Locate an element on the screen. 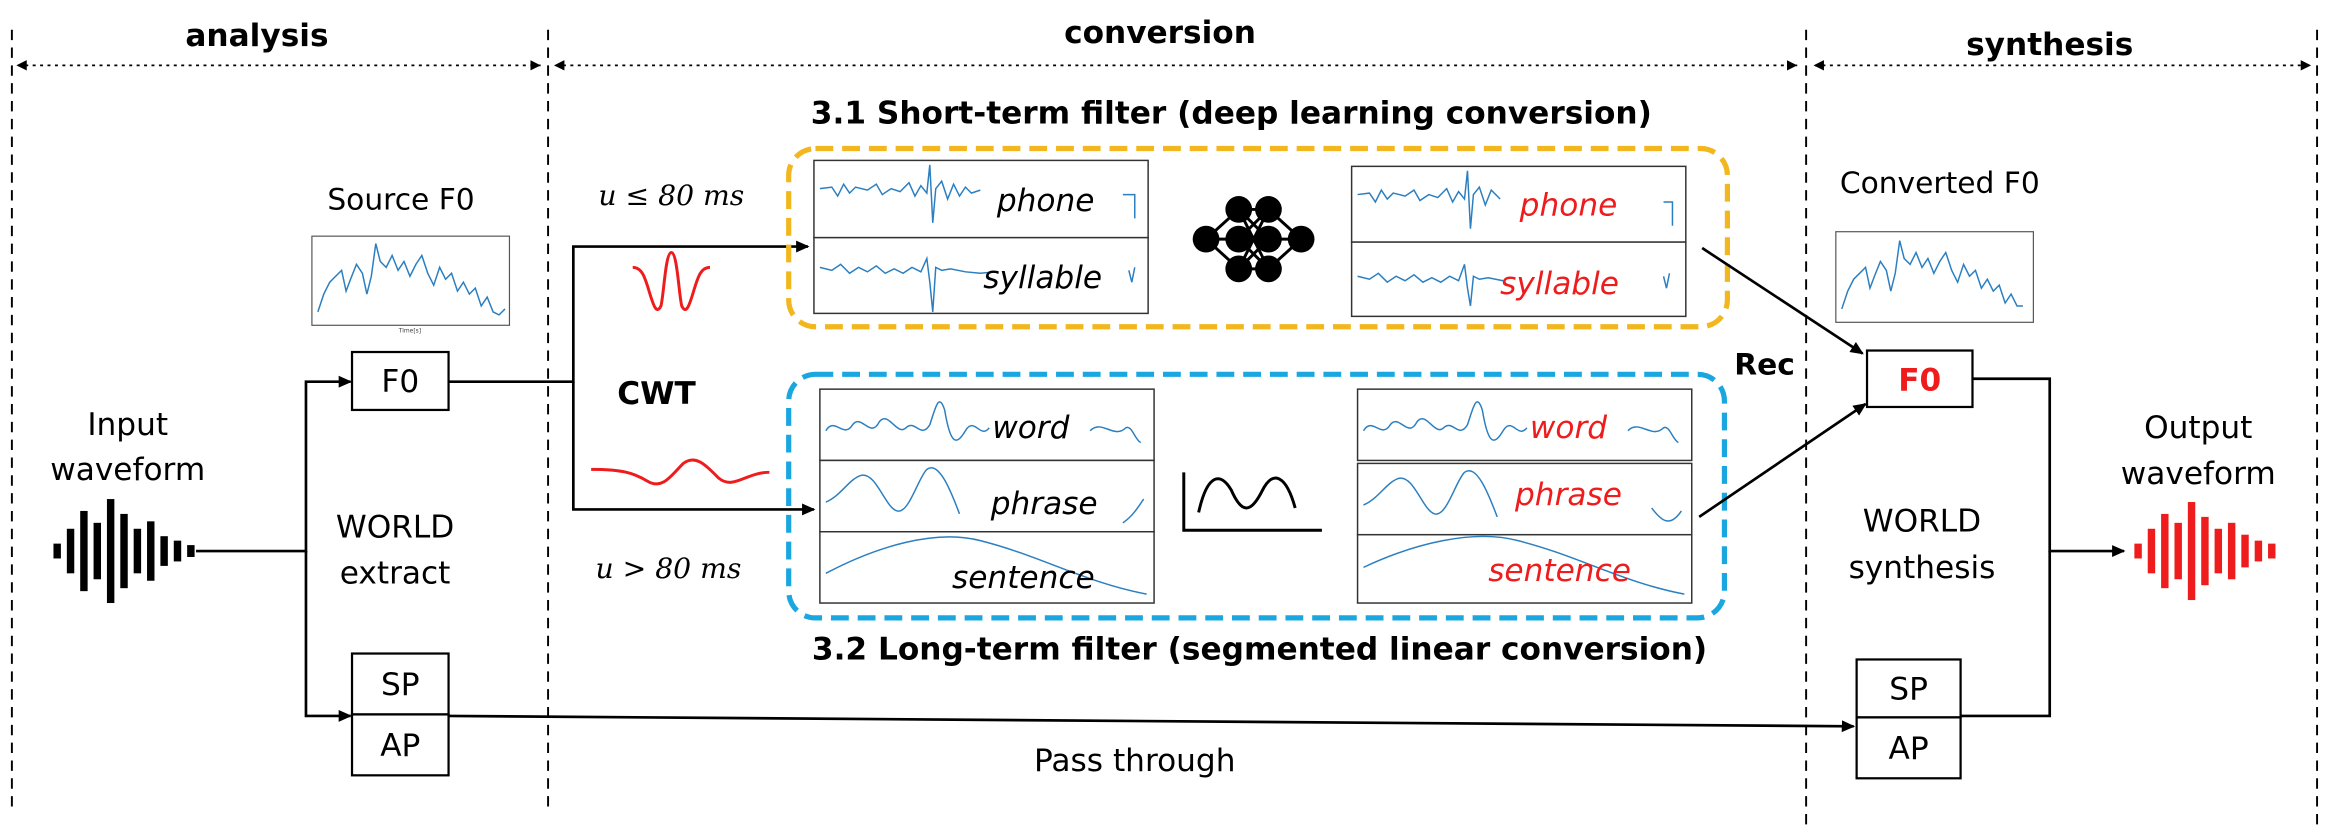 This screenshot has height=830, width=2329. input-connectors is located at coordinates (274, 548).